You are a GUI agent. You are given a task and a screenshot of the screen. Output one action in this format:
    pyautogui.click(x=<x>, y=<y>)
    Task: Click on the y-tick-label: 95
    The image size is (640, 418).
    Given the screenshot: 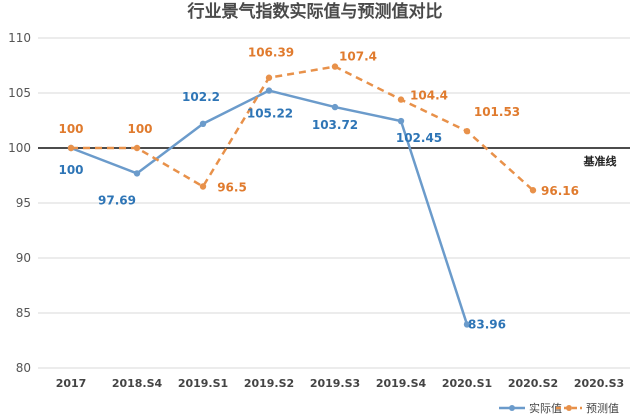 What is the action you would take?
    pyautogui.click(x=23, y=203)
    